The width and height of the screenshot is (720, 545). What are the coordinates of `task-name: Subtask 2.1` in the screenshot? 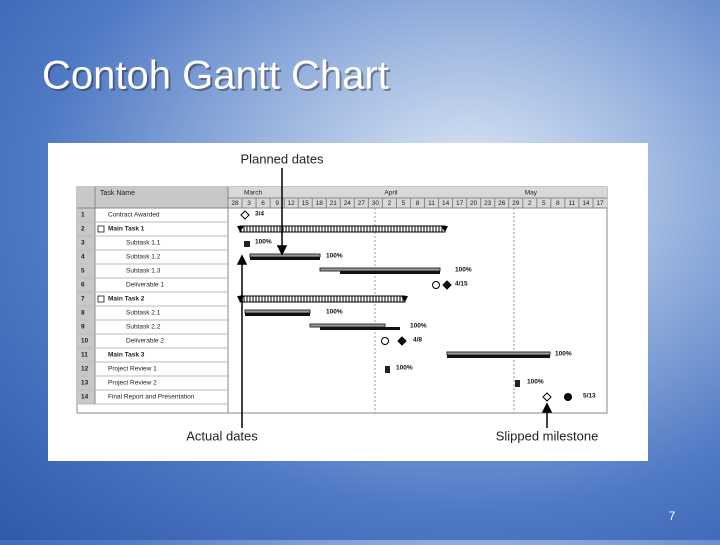 It's located at (143, 313).